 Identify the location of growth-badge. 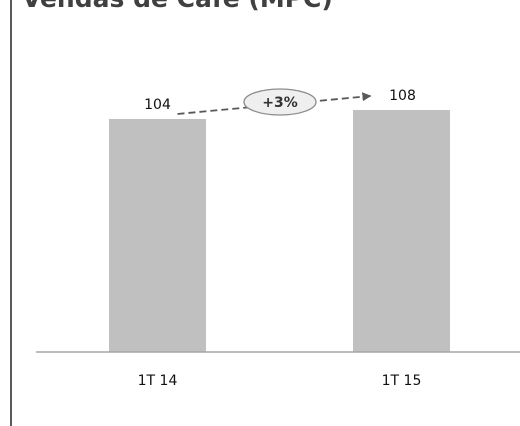
(280, 102).